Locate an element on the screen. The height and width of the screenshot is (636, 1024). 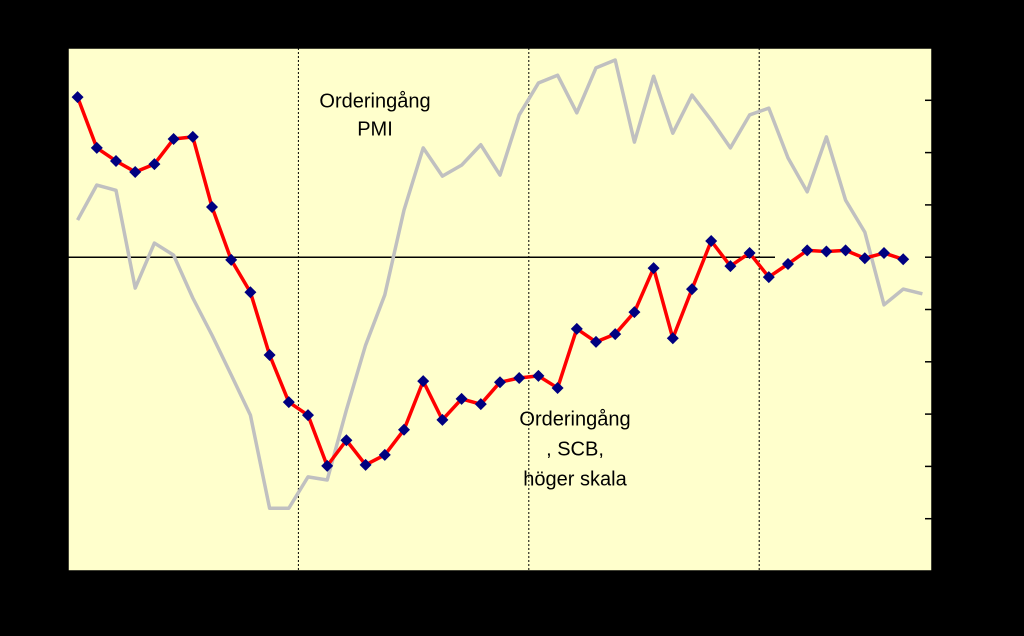
annotation: PMI is located at coordinates (375, 129).